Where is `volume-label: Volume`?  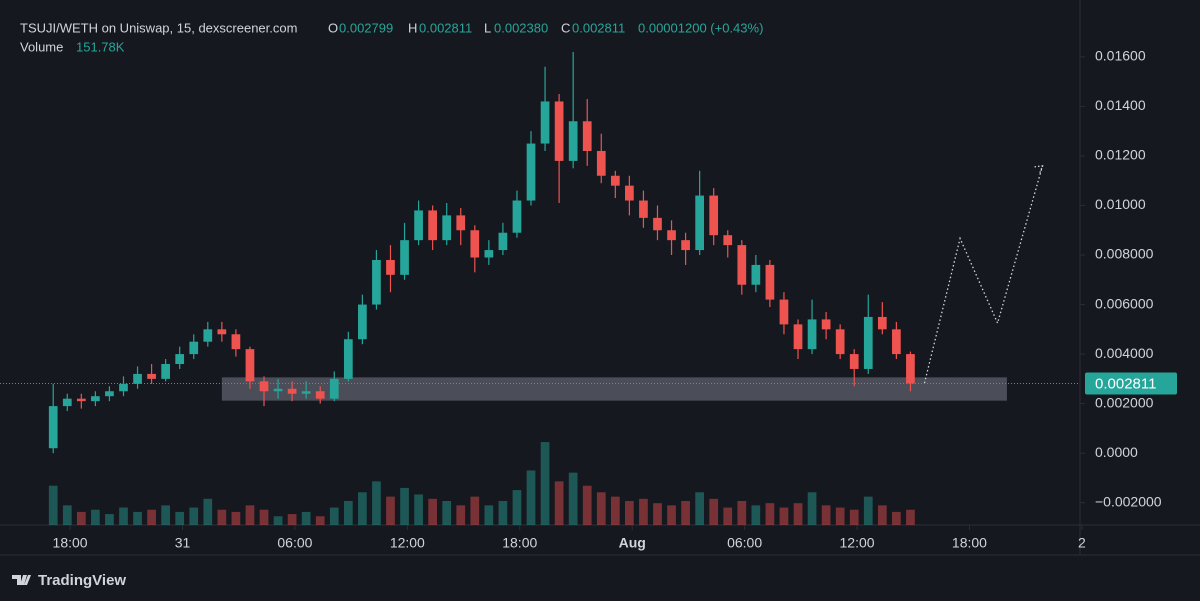 volume-label: Volume is located at coordinates (41, 46).